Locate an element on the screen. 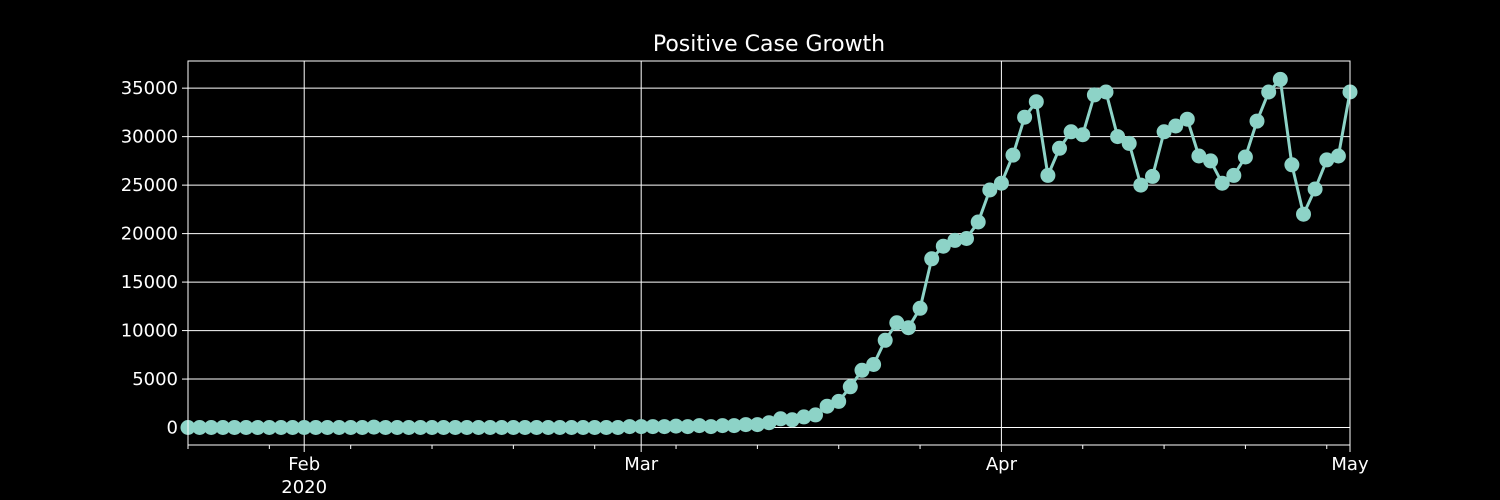  x-tick-label: Feb is located at coordinates (304, 464).